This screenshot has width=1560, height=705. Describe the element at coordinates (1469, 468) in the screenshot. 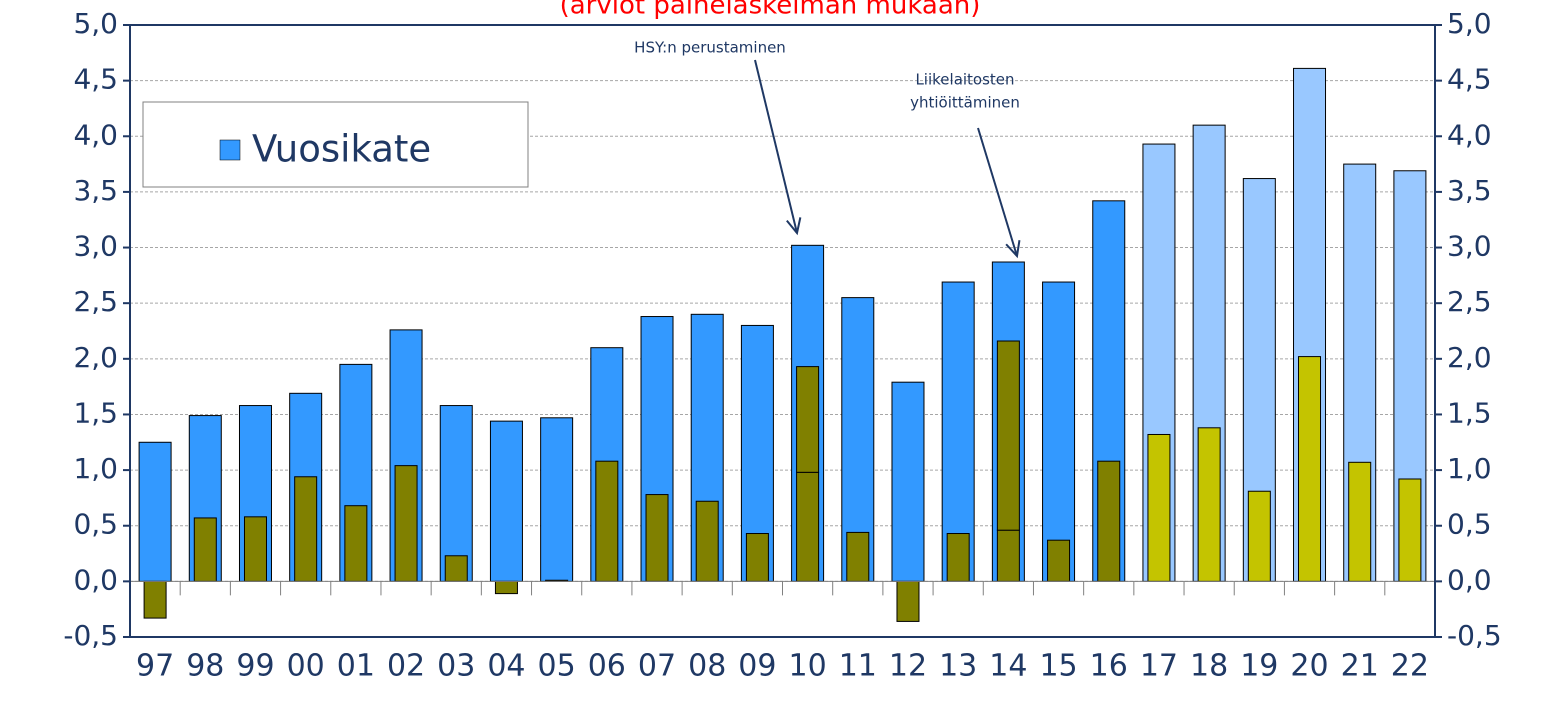

I see `y2-tick-label: 1,0` at that location.